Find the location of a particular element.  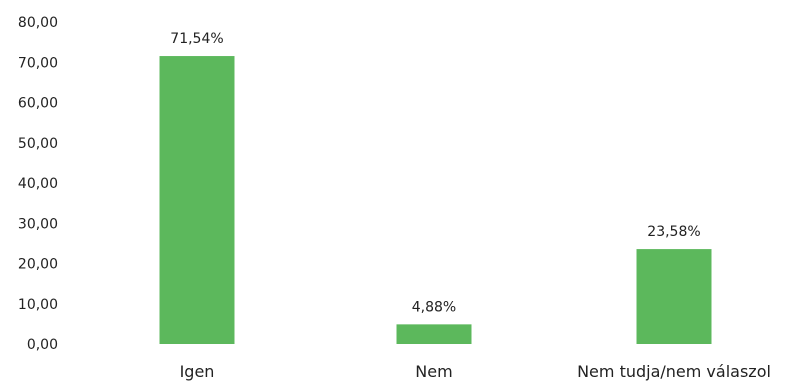

y-tick-label: 10,00 is located at coordinates (38, 305).